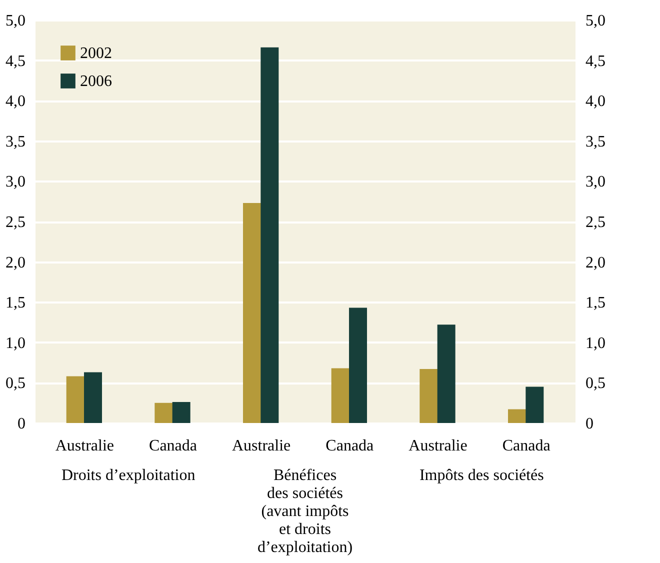 This screenshot has width=660, height=563. I want to click on y-tick-label: 1,5, so click(16, 303).